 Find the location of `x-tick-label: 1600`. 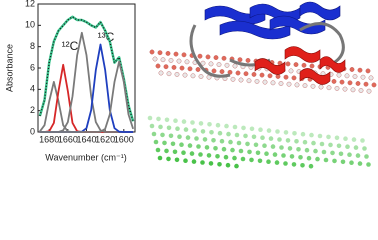

x-tick-label: 1600 is located at coordinates (124, 139).